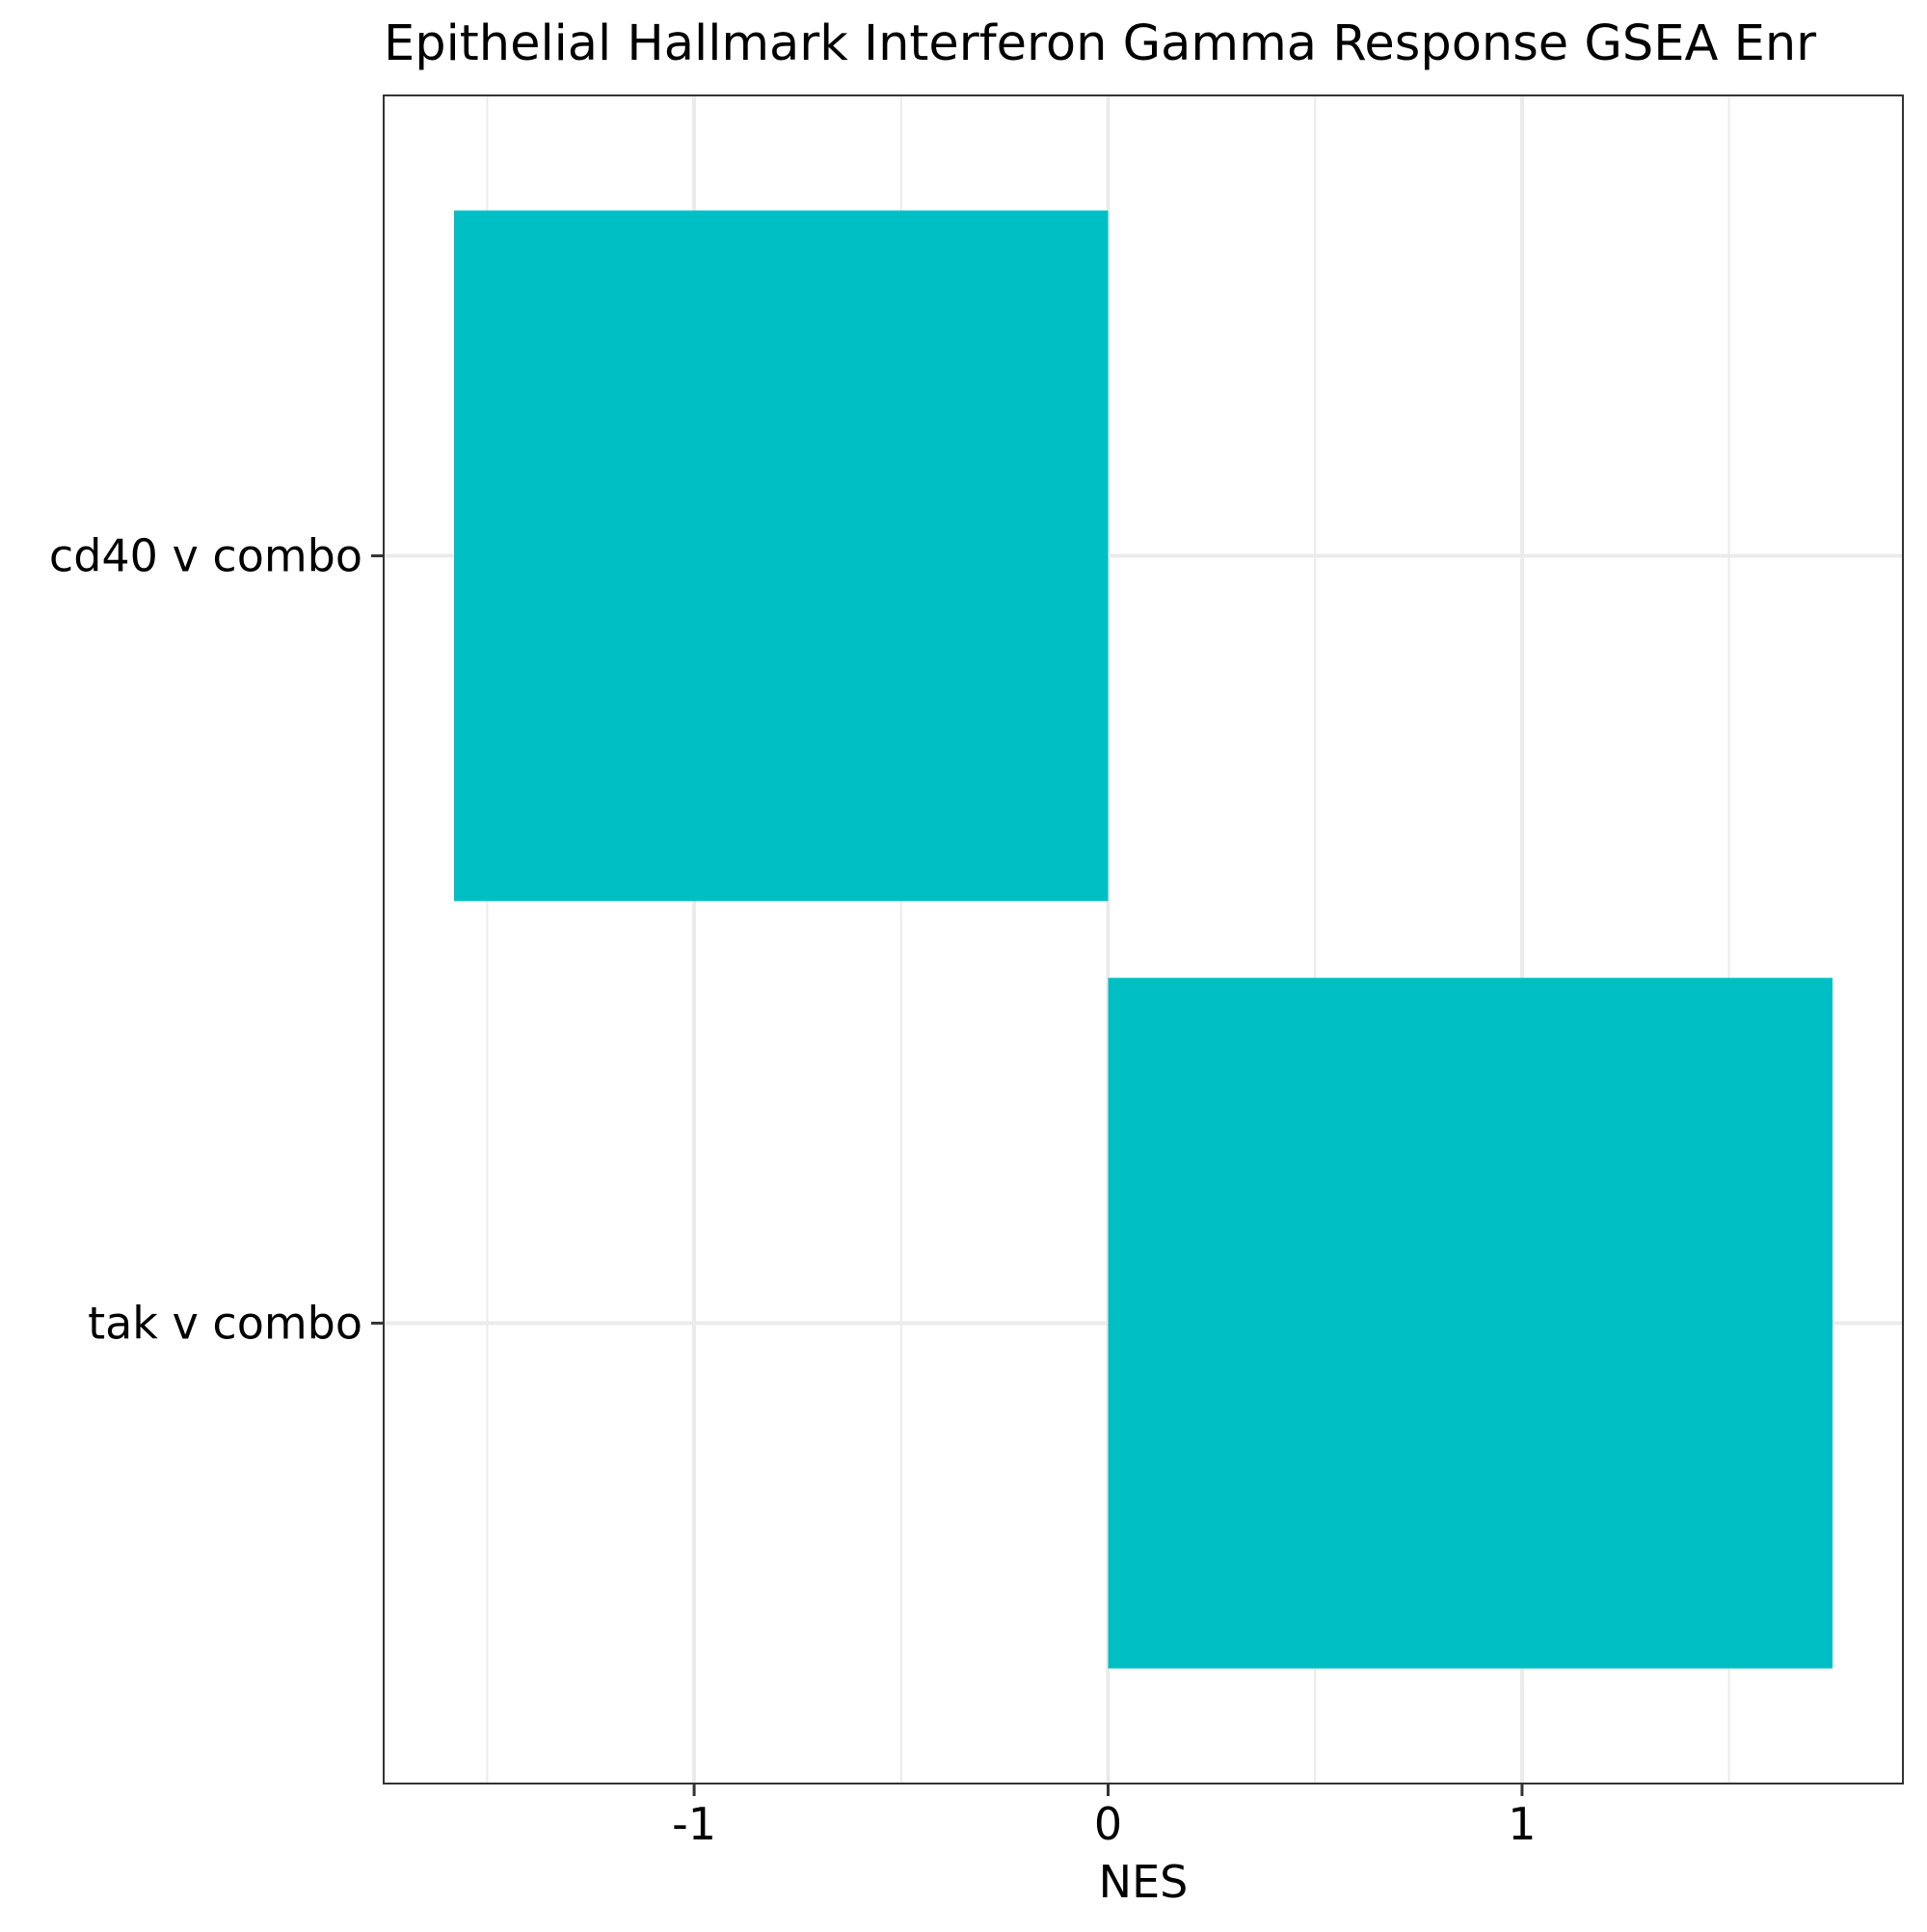 This screenshot has width=1927, height=1932. What do you see at coordinates (781, 556) in the screenshot?
I see `bar-cd40-v-combo` at bounding box center [781, 556].